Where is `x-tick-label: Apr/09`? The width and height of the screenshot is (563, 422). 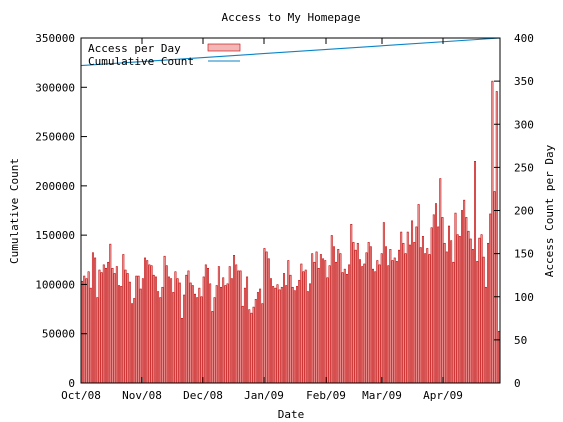 x-tick-label: Apr/09 is located at coordinates (443, 395).